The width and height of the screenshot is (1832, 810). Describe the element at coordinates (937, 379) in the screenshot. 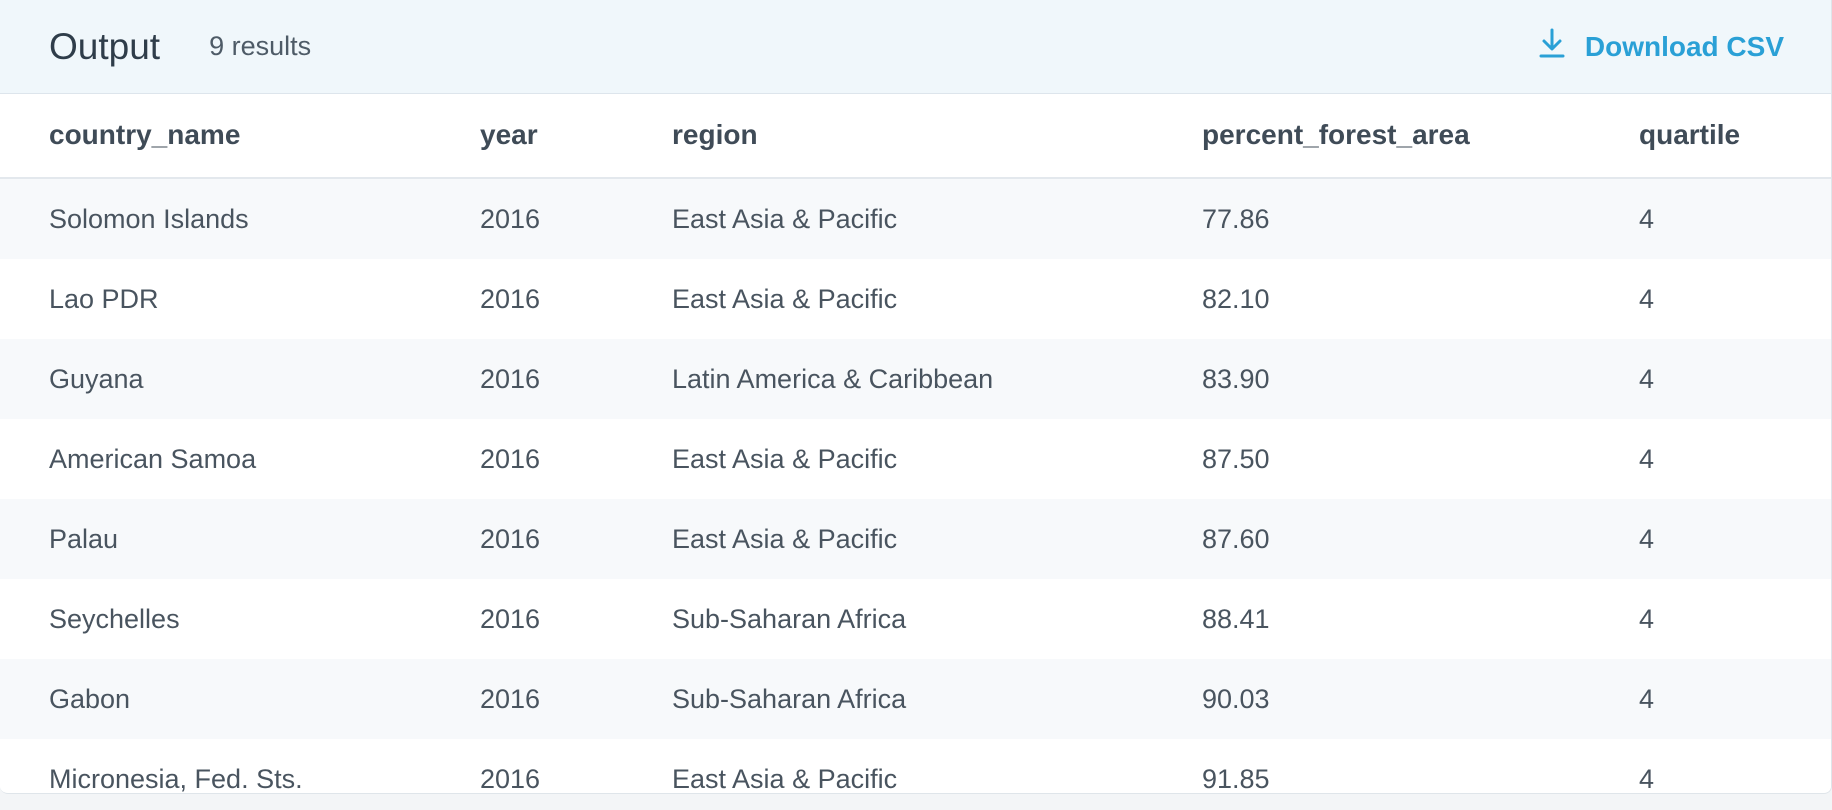

I see `cell-region: Latin America & Caribbean` at that location.